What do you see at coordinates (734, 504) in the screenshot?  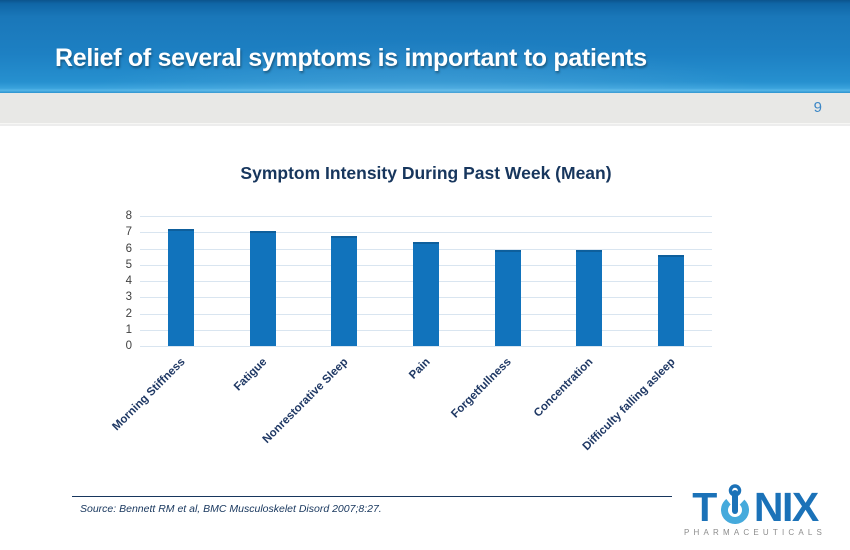 I see `power-button-icon` at bounding box center [734, 504].